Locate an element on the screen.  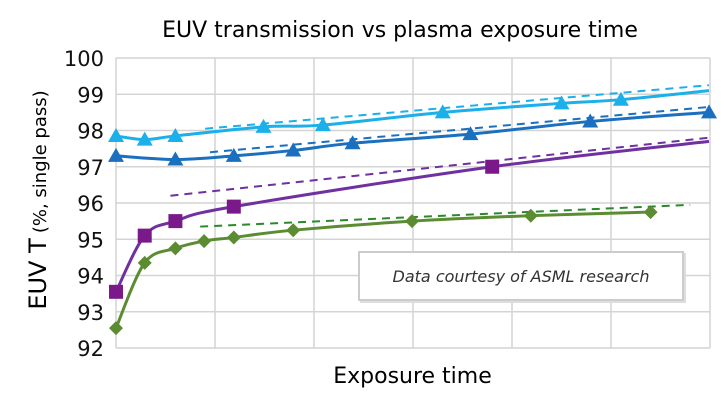
x-axis-label: Exposure time is located at coordinates (412, 376).